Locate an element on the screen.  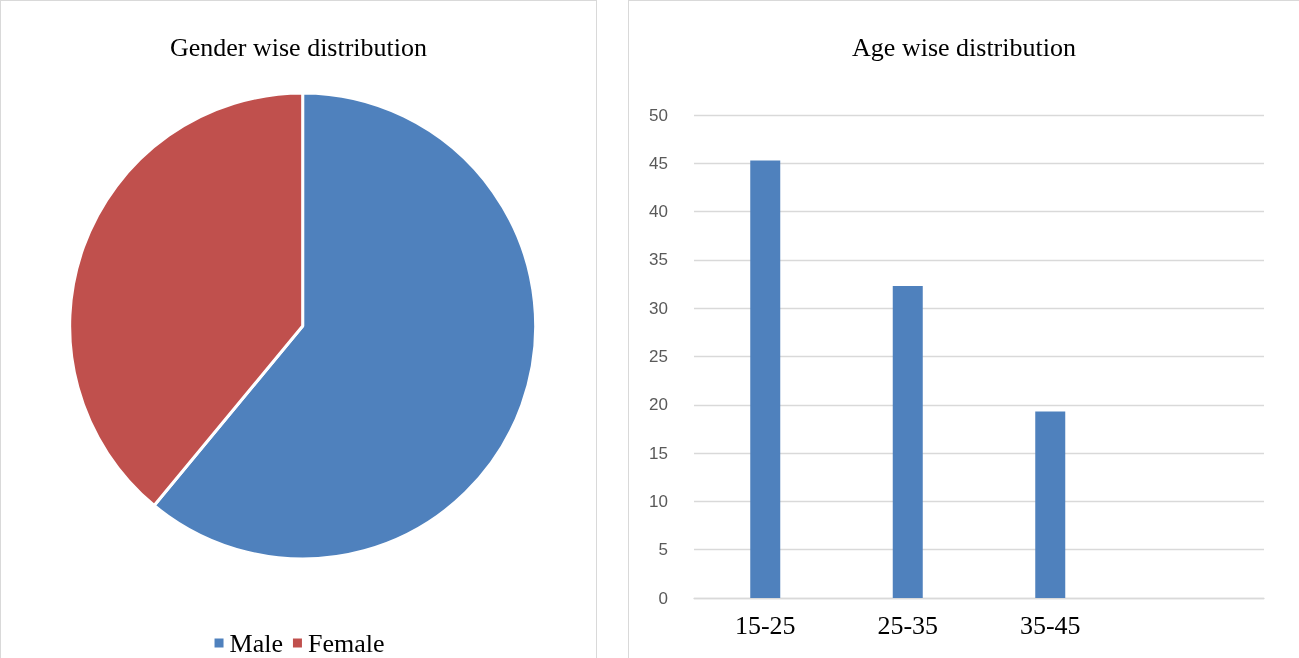
y-tick-label: 30 is located at coordinates (658, 308).